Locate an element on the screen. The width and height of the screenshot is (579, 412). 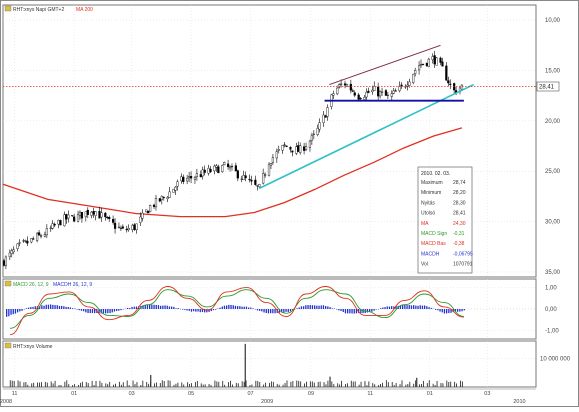
macd-y-tick-label: -1,00 is located at coordinates (552, 331).